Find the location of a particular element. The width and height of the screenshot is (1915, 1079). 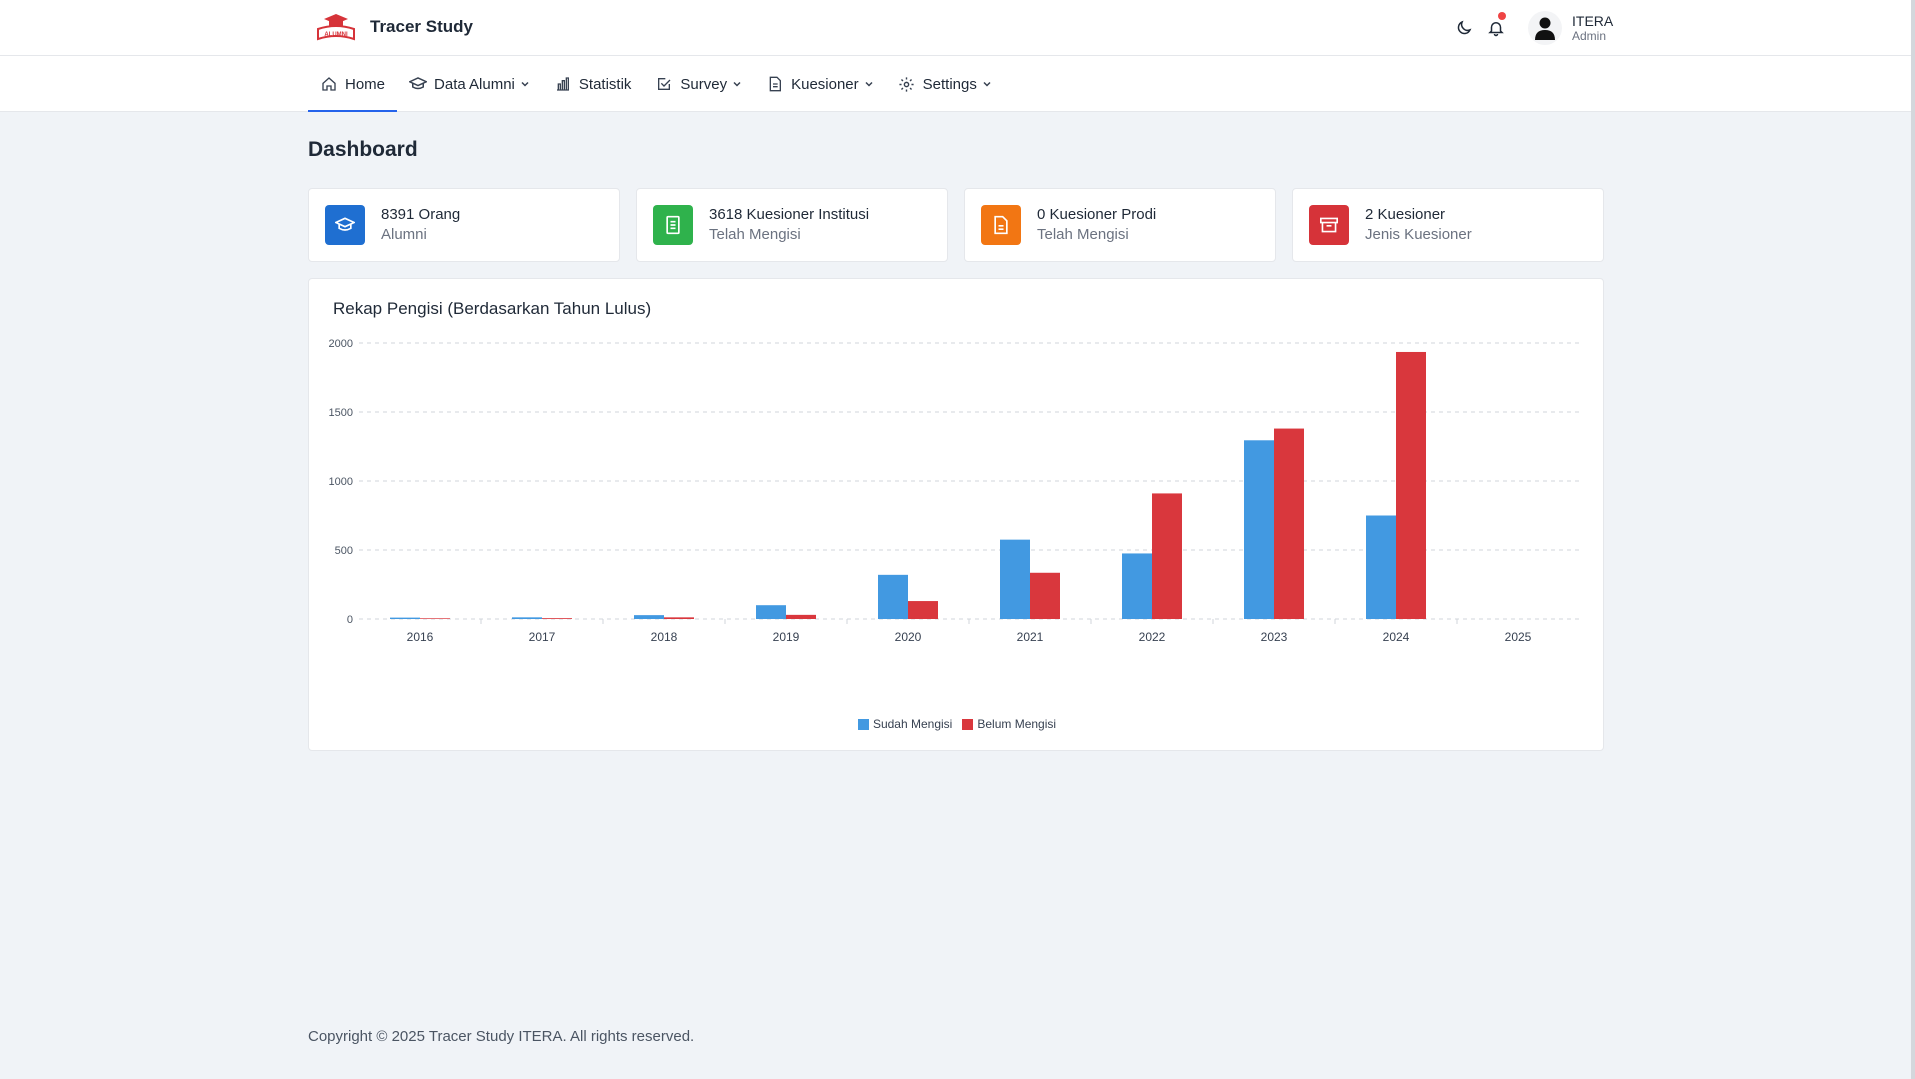

bar-belum-2019 is located at coordinates (801, 616).